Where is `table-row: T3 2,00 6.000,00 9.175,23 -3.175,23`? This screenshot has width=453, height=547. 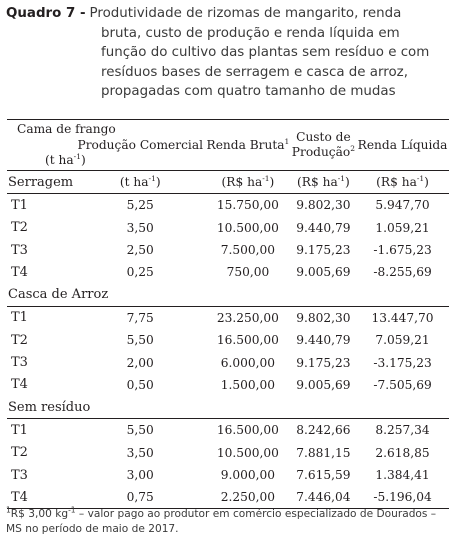
table-row: T3 2,00 6.000,00 9.175,23 -3.175,23 is located at coordinates (228, 362).